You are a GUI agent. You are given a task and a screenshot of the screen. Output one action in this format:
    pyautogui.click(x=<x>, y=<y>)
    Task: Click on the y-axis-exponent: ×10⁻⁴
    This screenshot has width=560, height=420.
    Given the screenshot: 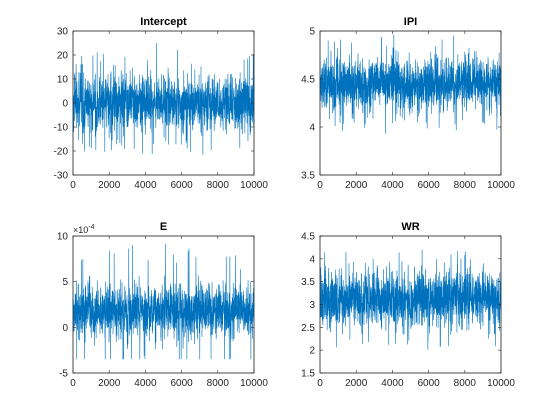 What is the action you would take?
    pyautogui.click(x=84, y=229)
    